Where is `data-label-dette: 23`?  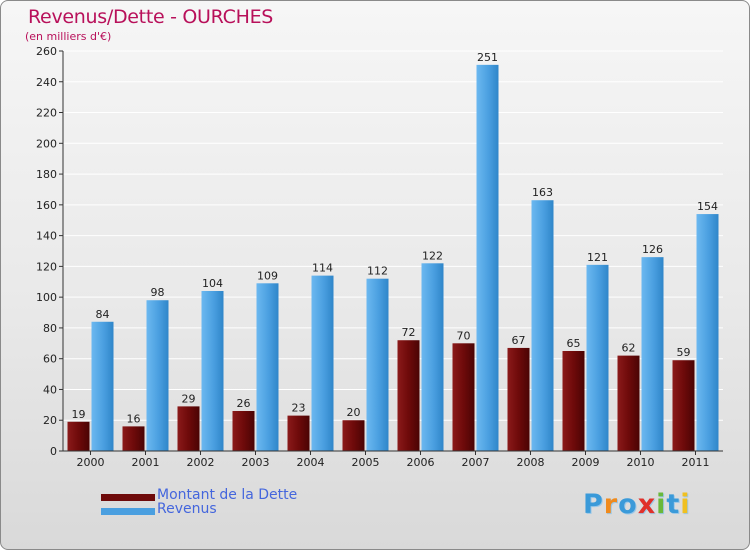 data-label-dette: 23 is located at coordinates (299, 408).